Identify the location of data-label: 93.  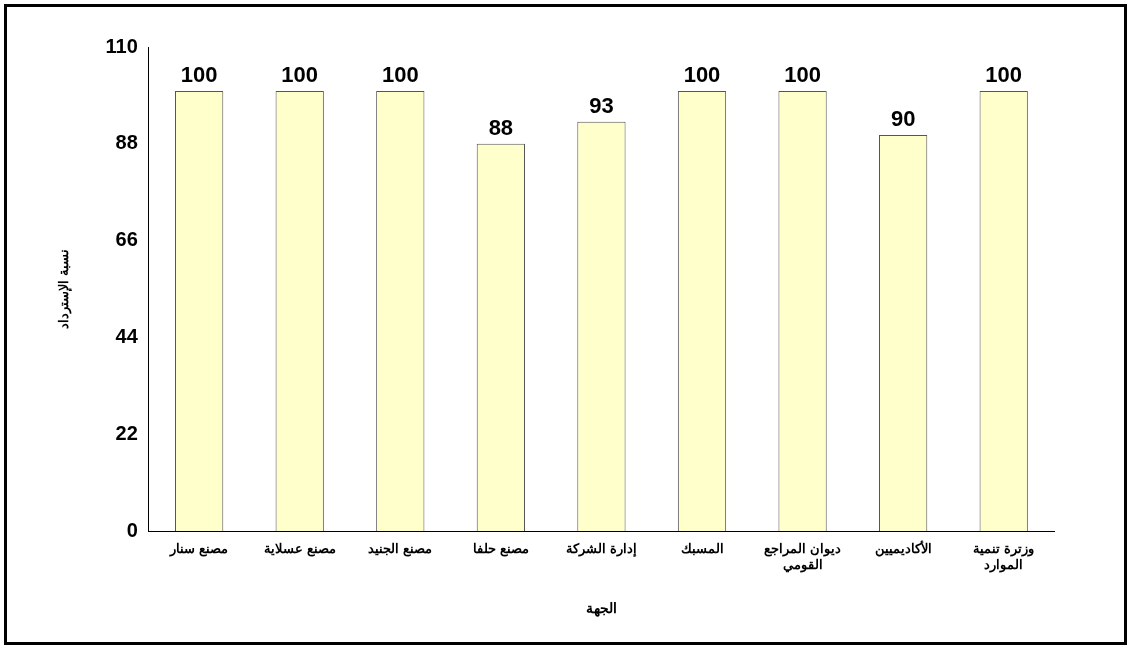
(601, 105).